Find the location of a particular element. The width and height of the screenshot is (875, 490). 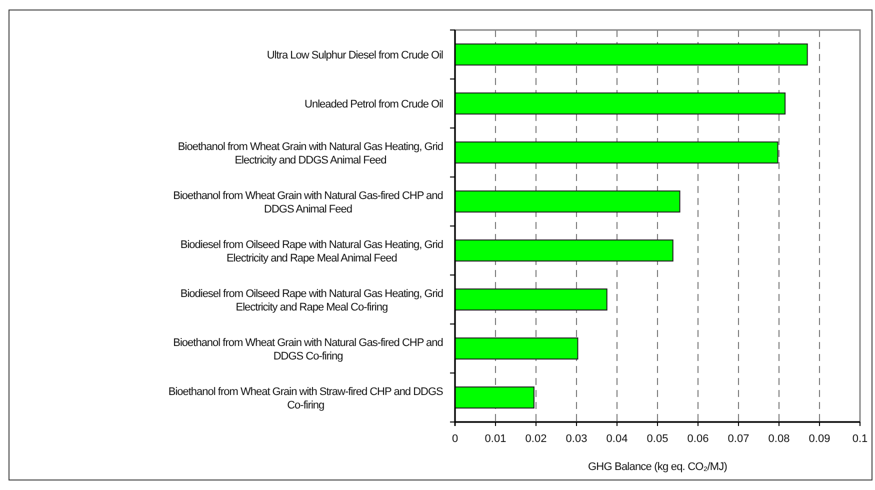

x-tick-label: 0.08 is located at coordinates (779, 439).